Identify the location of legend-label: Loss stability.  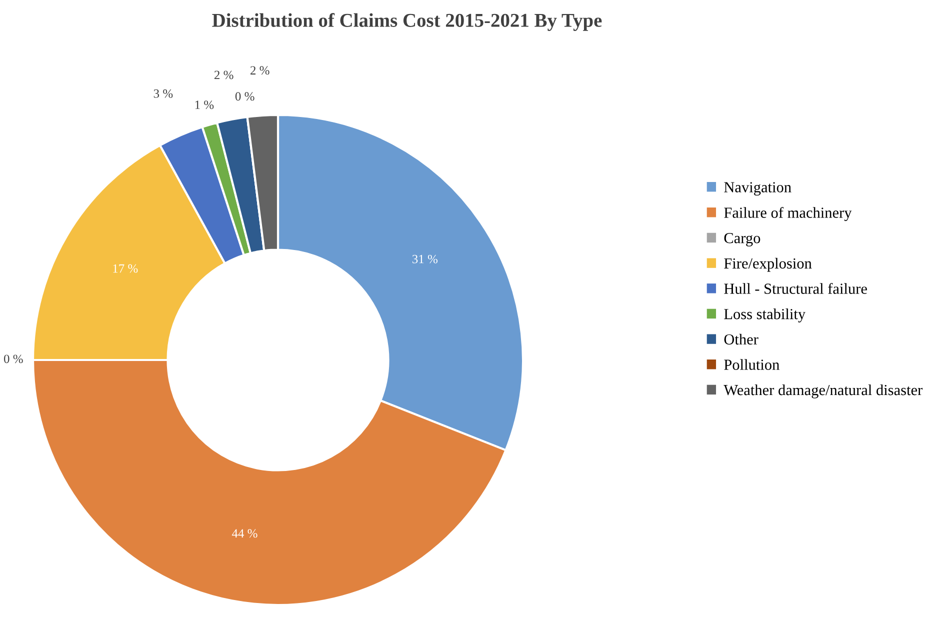
(765, 315).